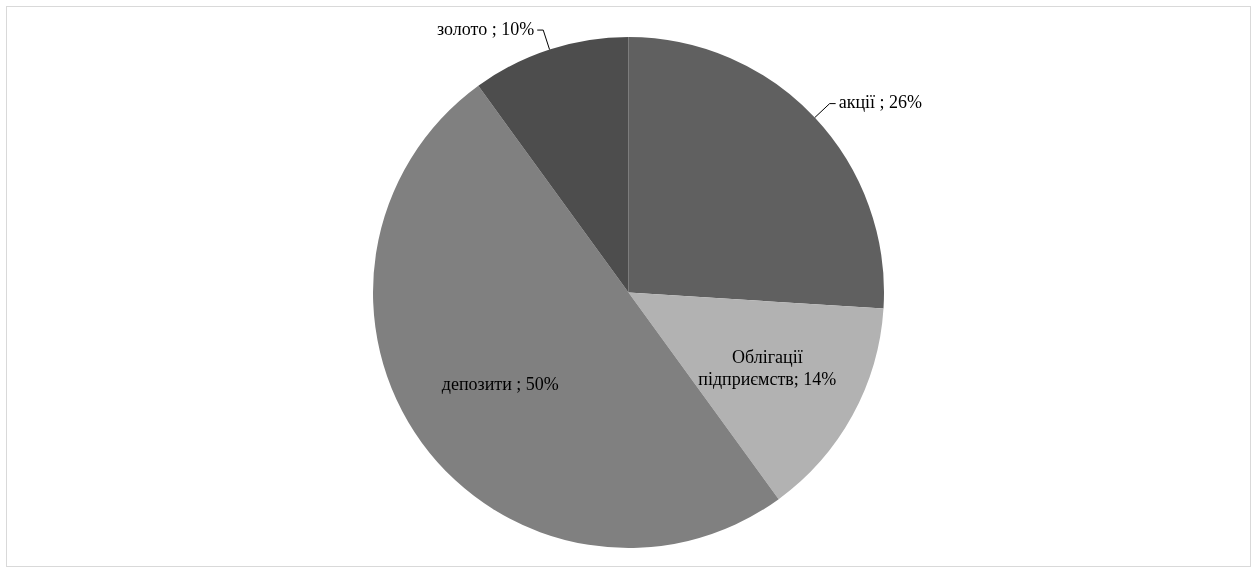 Image resolution: width=1259 pixels, height=575 pixels. Describe the element at coordinates (880, 102) in the screenshot. I see `slice-label: акції ; 26%` at that location.